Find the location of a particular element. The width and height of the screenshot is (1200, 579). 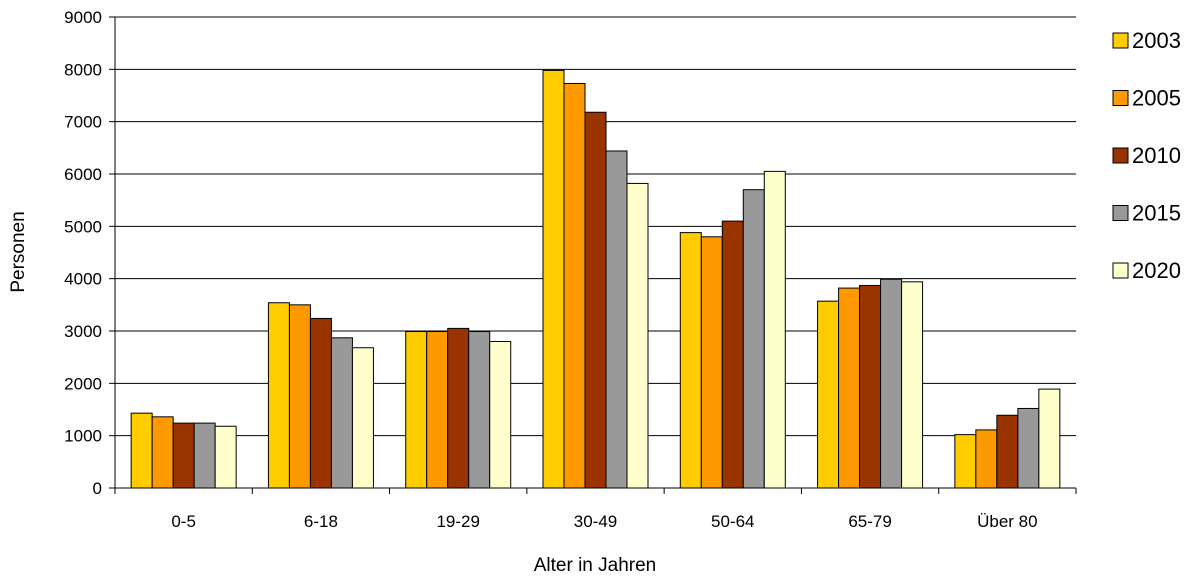

x-tick-label: 6-18 is located at coordinates (321, 521).